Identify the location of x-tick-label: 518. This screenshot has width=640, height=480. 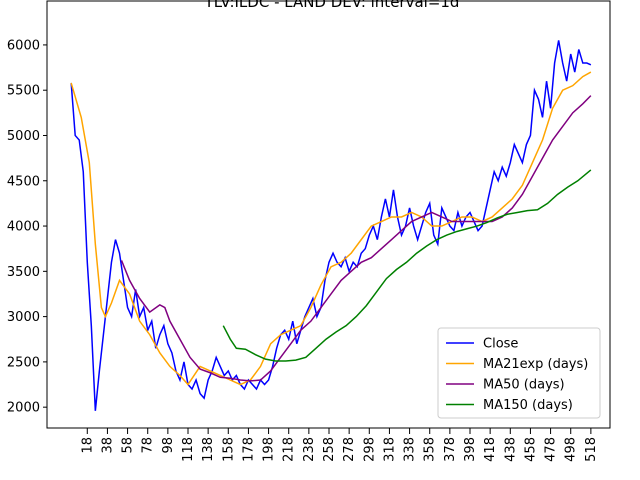
(591, 449).